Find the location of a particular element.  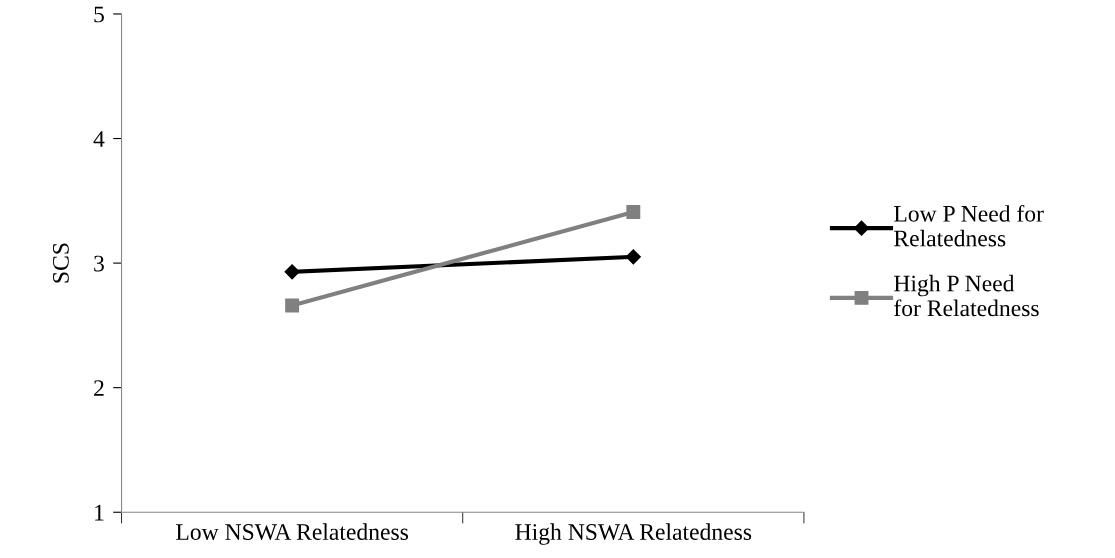

y-axis-title: SCS is located at coordinates (60, 263).